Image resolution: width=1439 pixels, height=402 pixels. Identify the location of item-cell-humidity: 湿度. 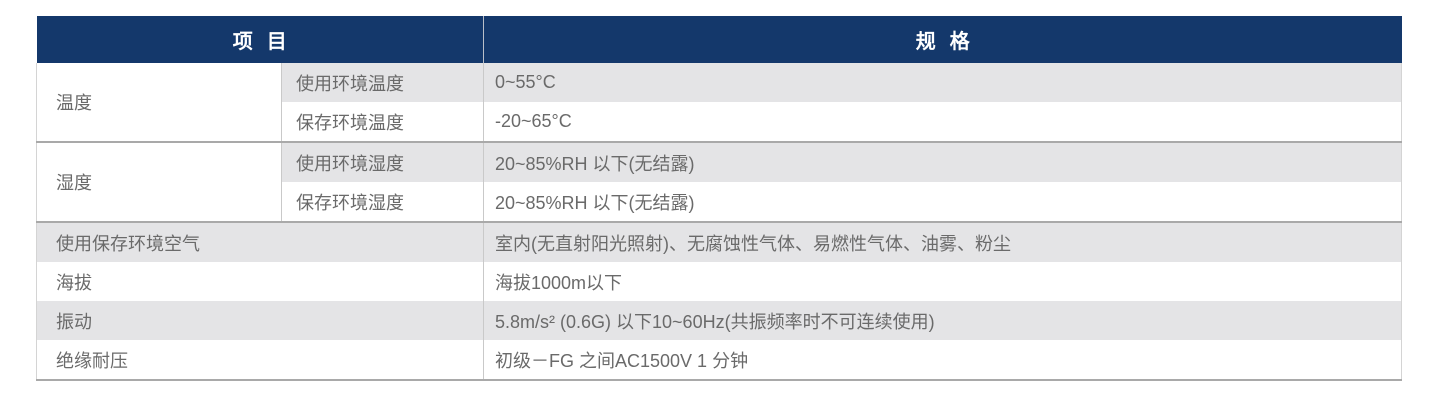
(159, 182).